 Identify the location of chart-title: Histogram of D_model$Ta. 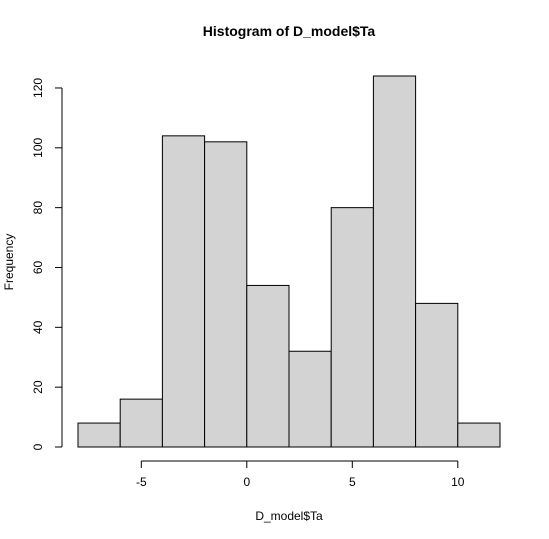
(289, 31).